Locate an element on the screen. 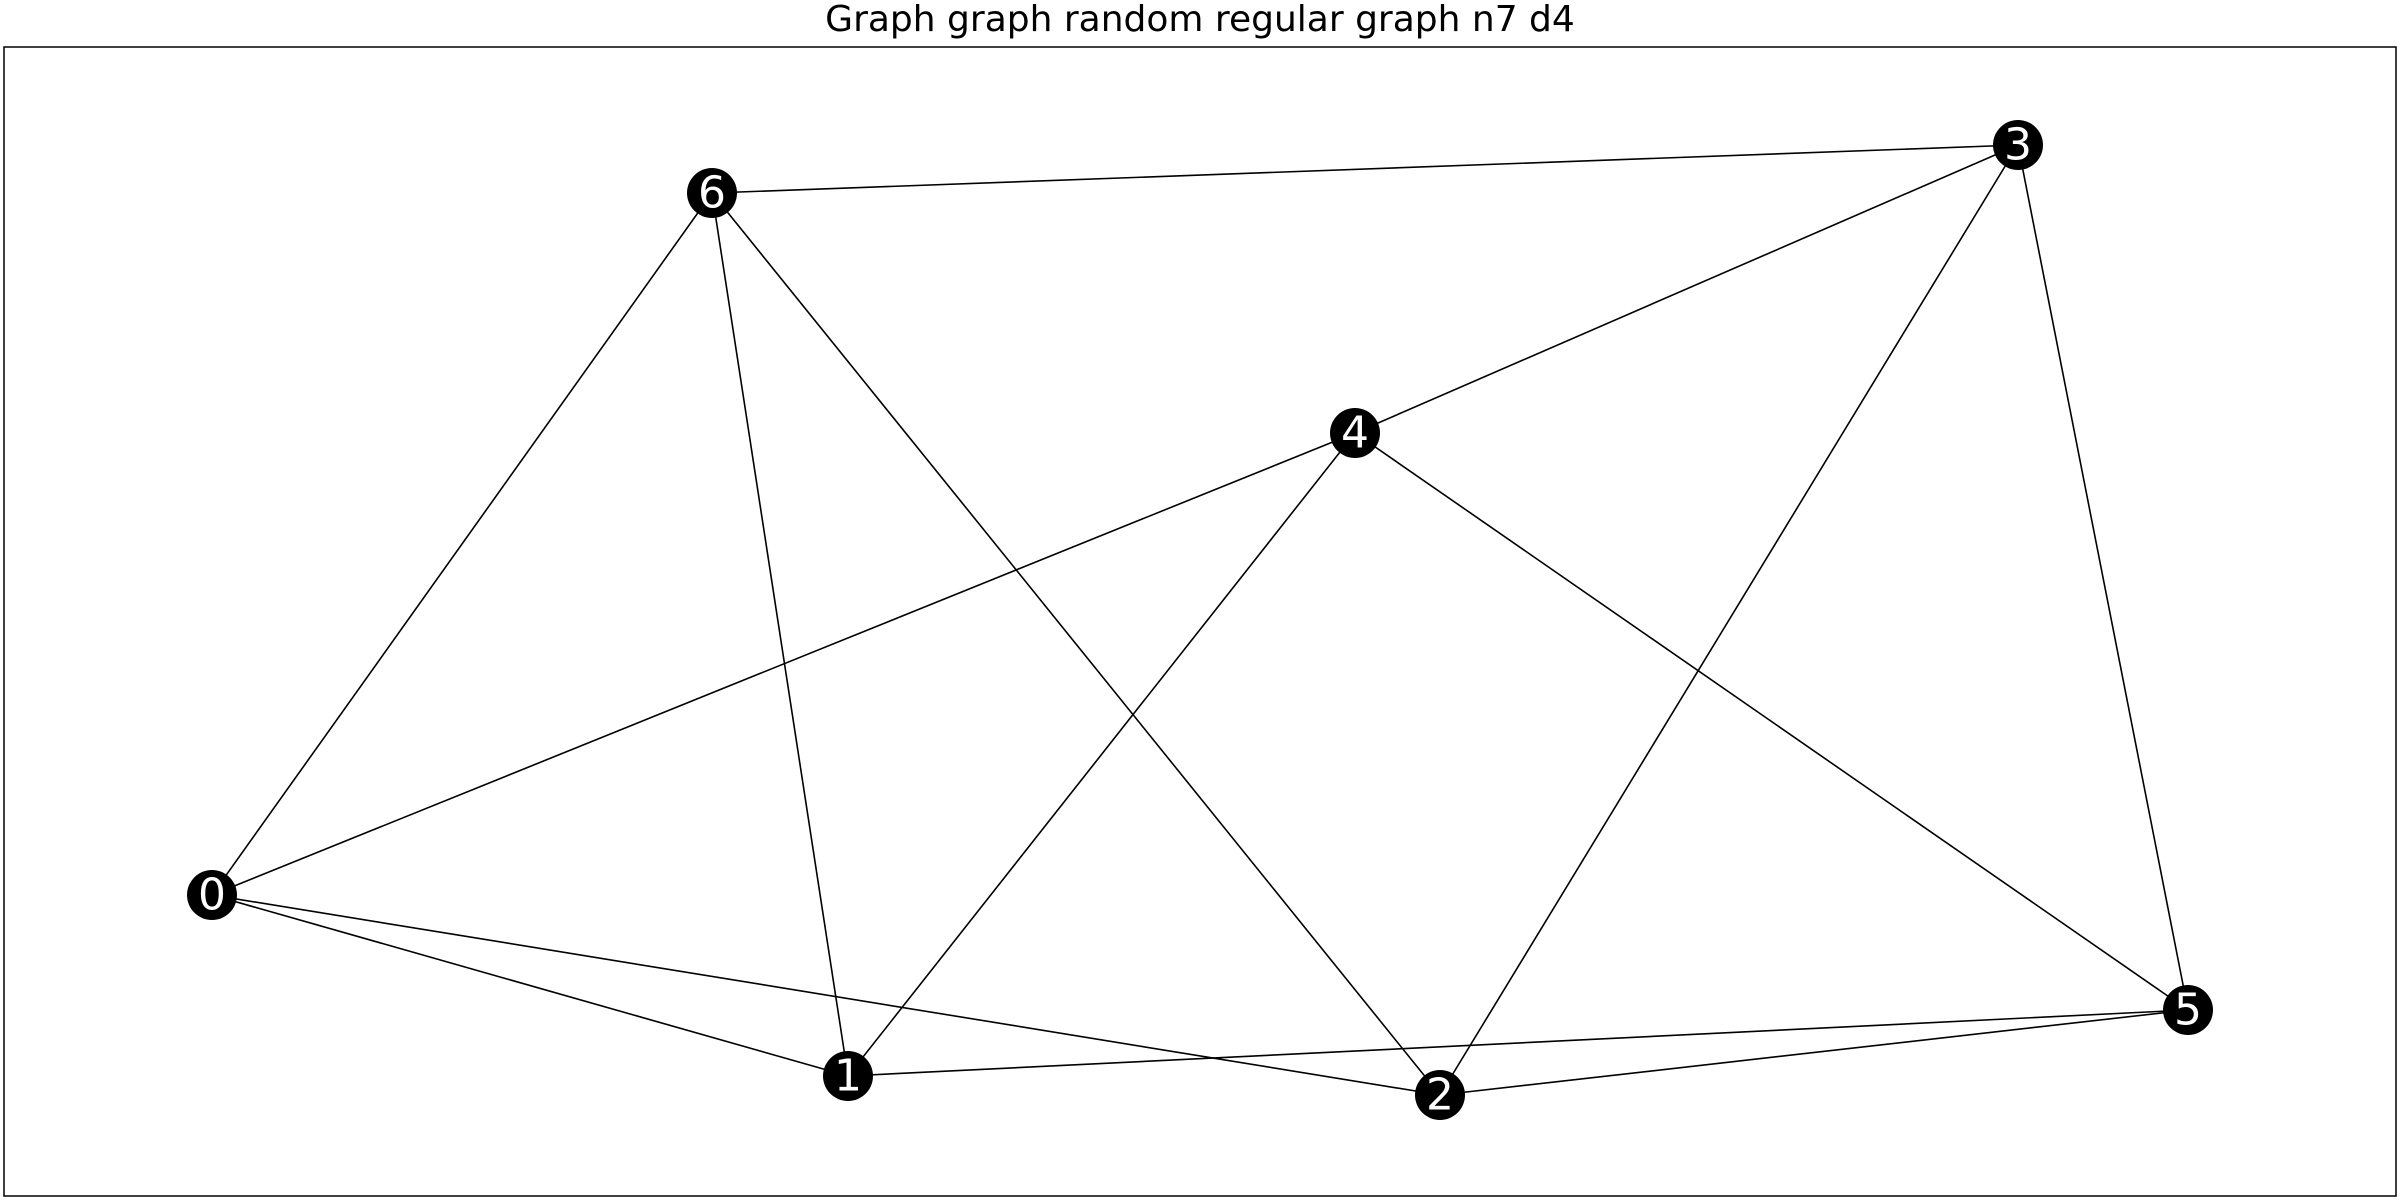  node-label: 0 is located at coordinates (212, 895).